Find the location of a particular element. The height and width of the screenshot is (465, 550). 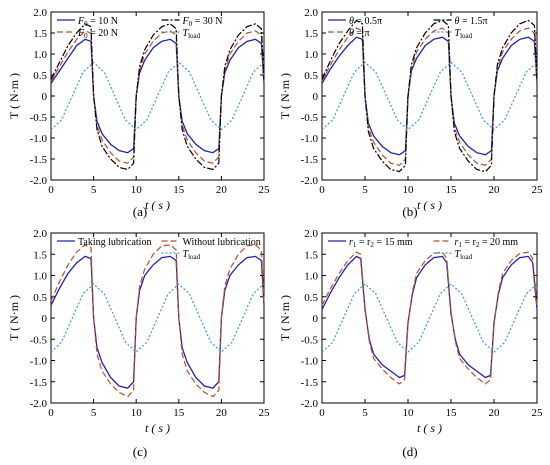

legend-label: F0 = 30 N is located at coordinates (202, 22).